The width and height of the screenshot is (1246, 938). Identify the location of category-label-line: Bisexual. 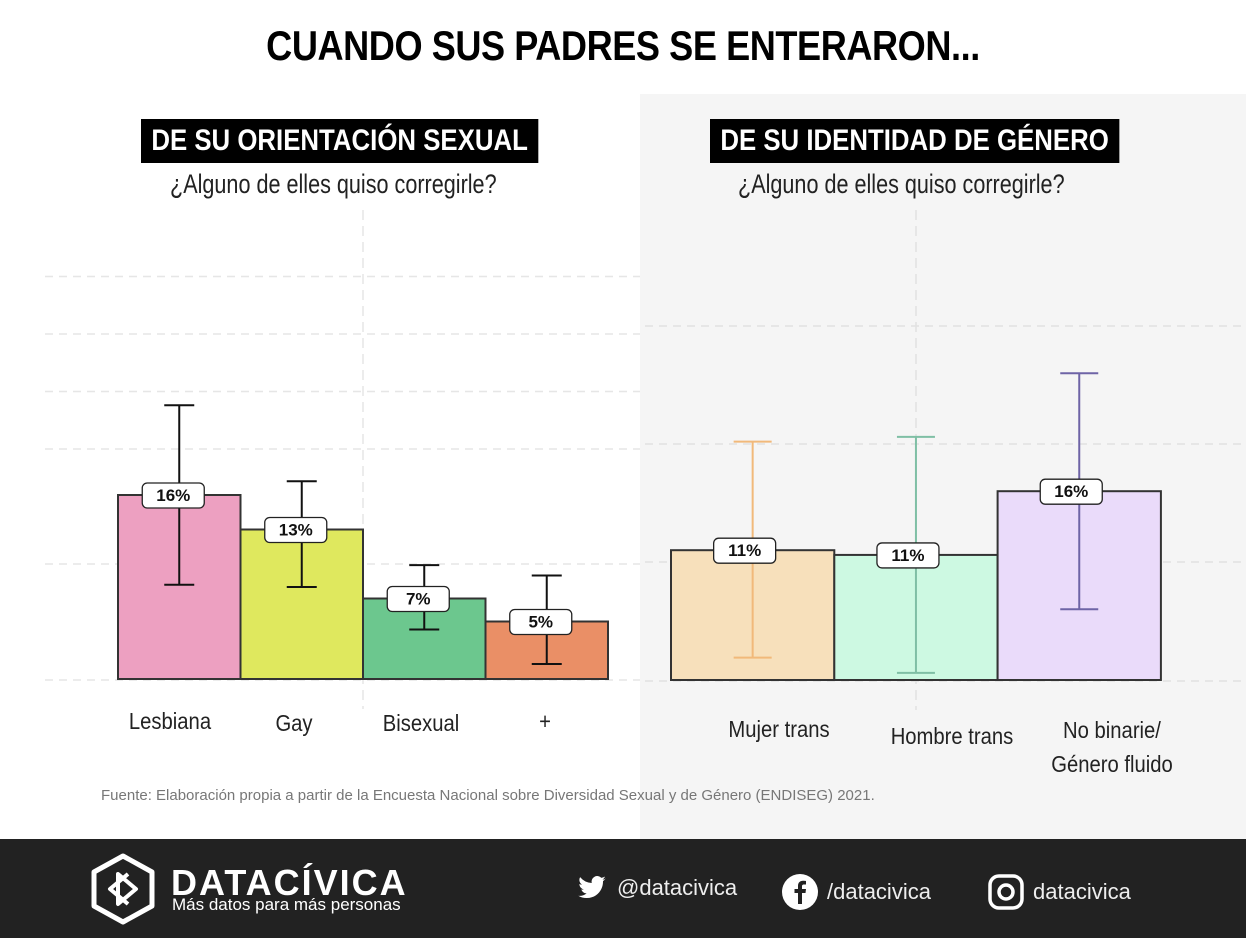
(421, 723).